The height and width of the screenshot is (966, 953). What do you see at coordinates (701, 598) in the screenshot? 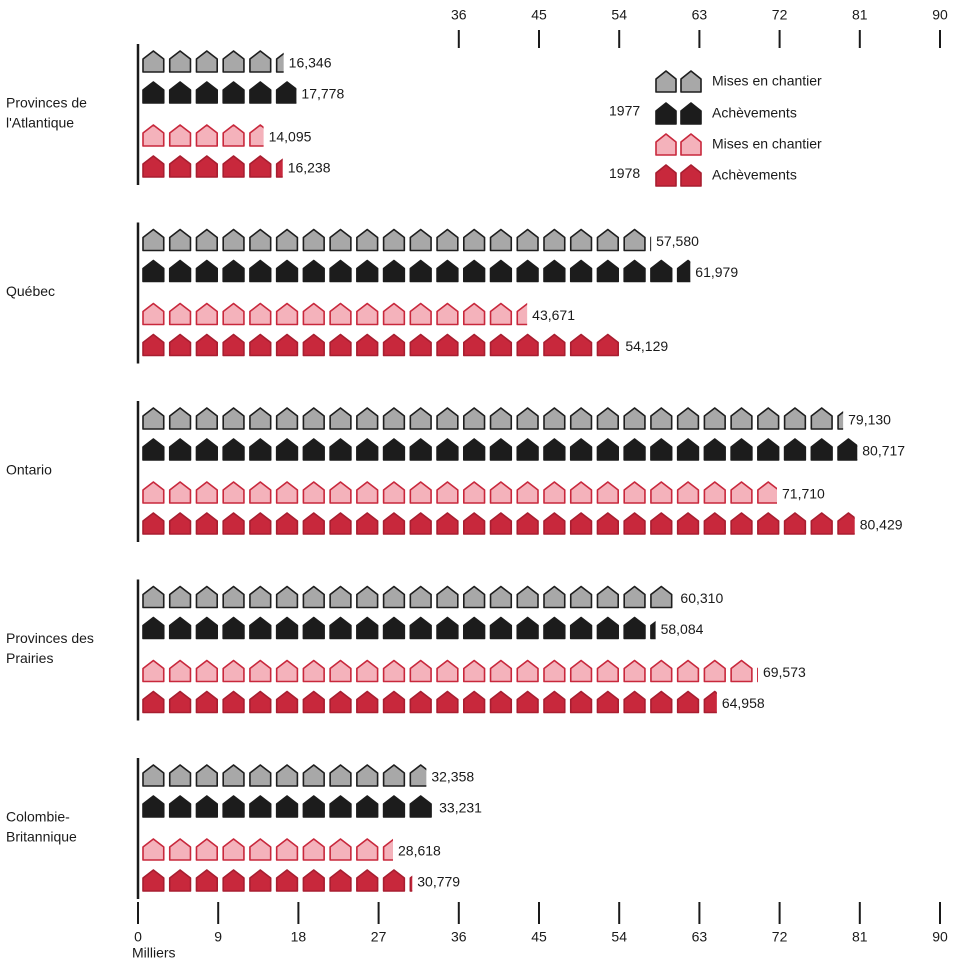
I see `value-label: 60,310` at bounding box center [701, 598].